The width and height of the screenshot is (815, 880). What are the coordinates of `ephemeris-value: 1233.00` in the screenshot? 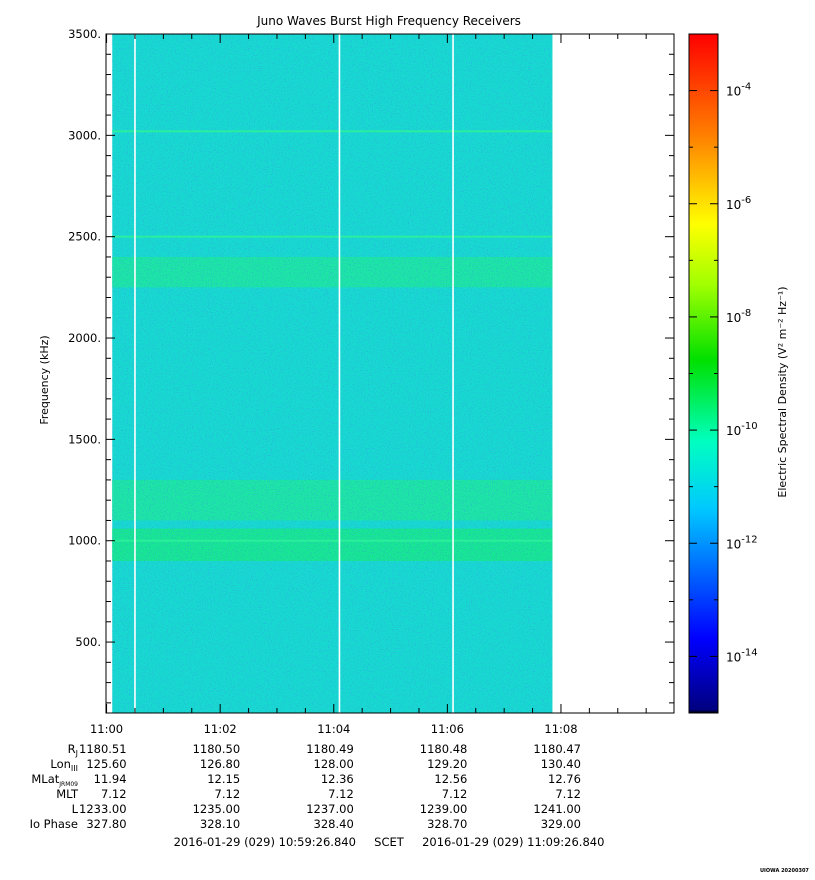 It's located at (103, 809).